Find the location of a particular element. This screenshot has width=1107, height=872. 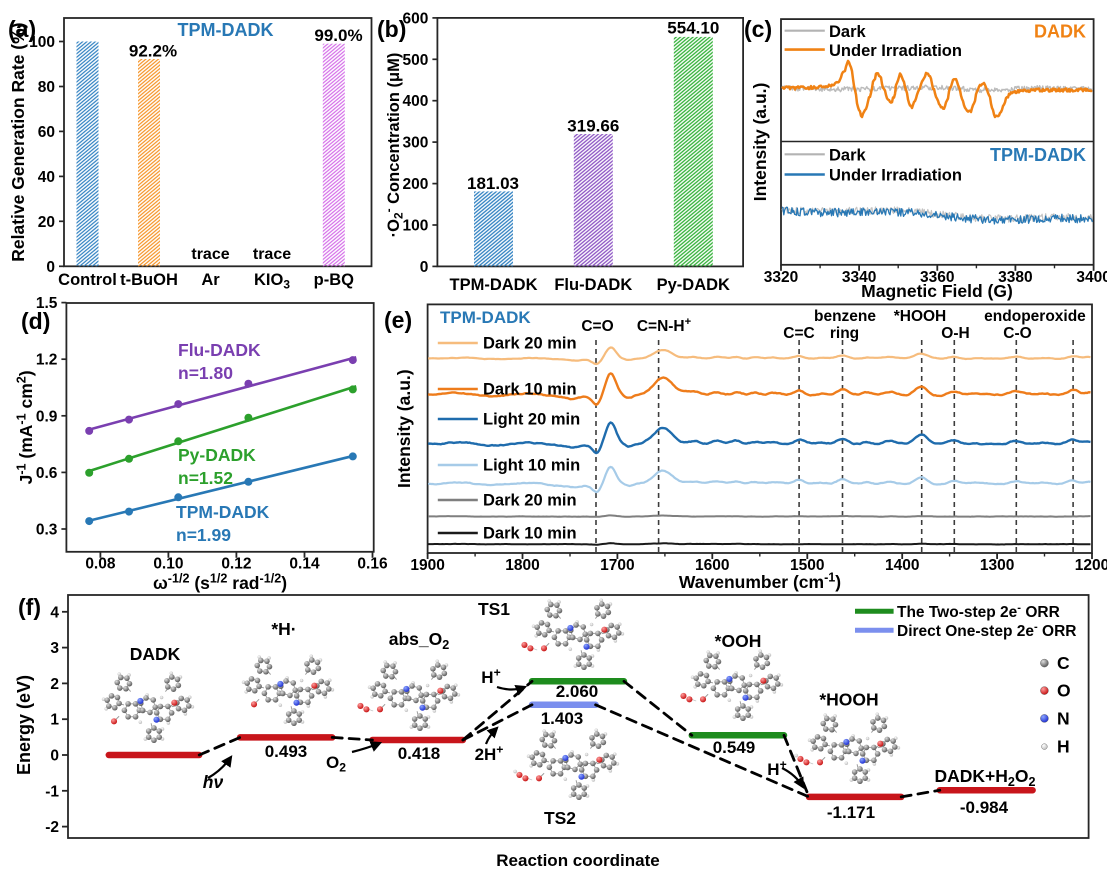

svg-text: -1 is located at coordinates (52, 791).